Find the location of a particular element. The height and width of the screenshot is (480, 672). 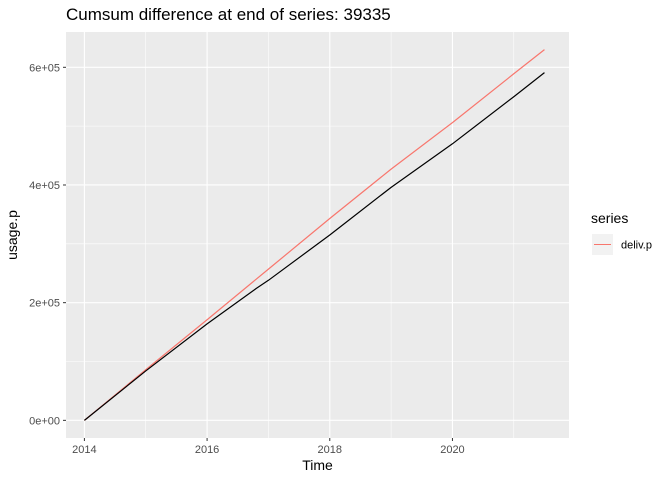

y-axis-title: usage.p is located at coordinates (12, 235).